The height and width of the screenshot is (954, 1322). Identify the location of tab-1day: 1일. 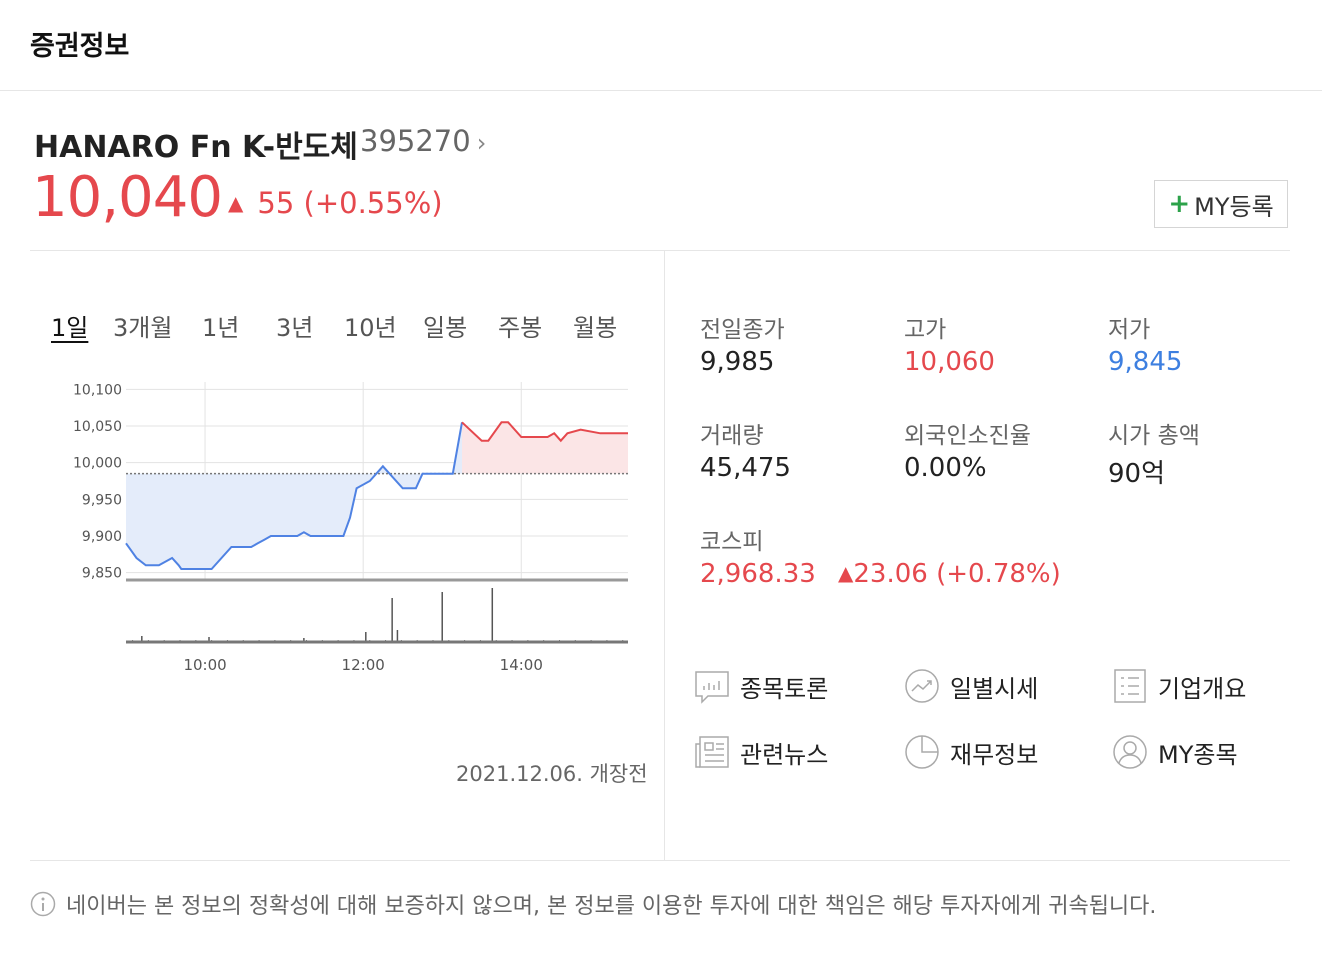
(70, 328).